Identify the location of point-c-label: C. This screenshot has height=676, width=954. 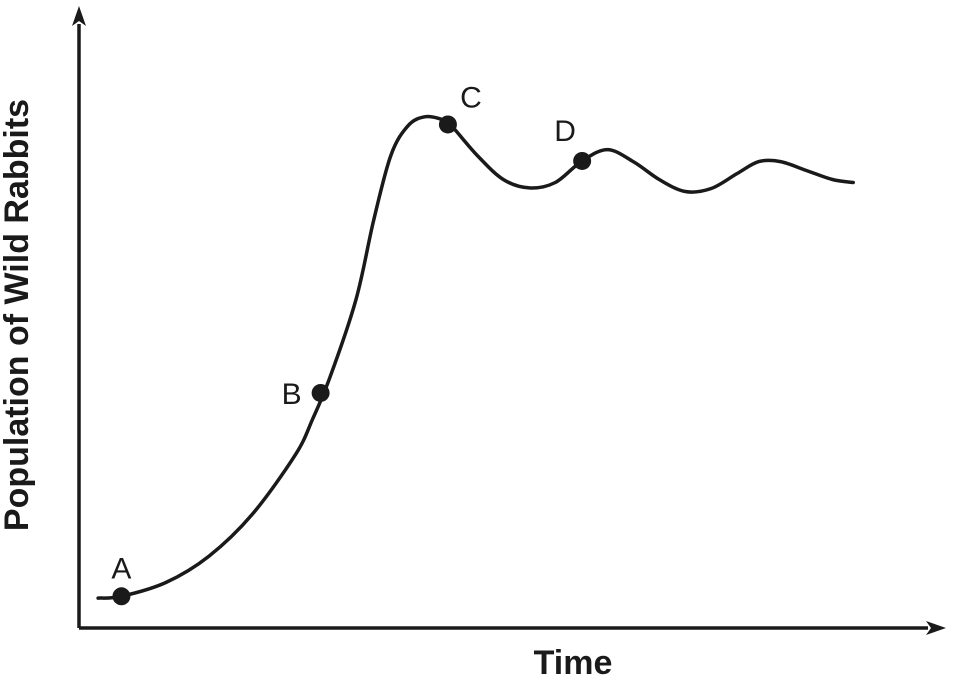
(471, 97).